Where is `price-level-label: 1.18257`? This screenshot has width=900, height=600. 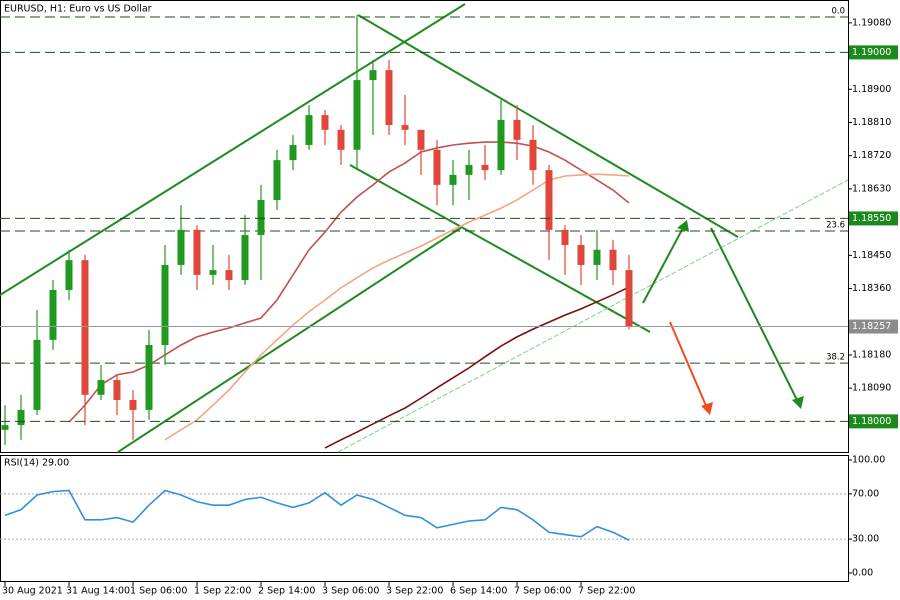
price-level-label: 1.18257 is located at coordinates (871, 326).